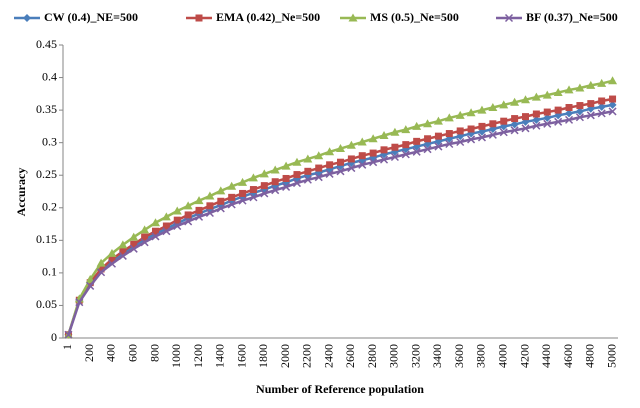  Describe the element at coordinates (263, 356) in the screenshot. I see `x-tick-label: 1800` at that location.